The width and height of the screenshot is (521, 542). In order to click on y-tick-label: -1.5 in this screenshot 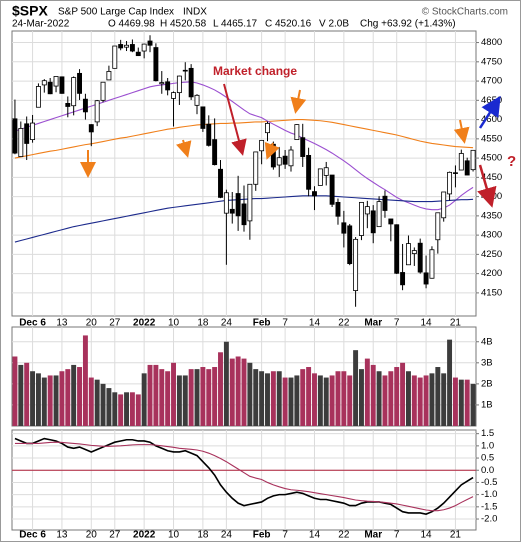, I will do `click(489, 506)`.